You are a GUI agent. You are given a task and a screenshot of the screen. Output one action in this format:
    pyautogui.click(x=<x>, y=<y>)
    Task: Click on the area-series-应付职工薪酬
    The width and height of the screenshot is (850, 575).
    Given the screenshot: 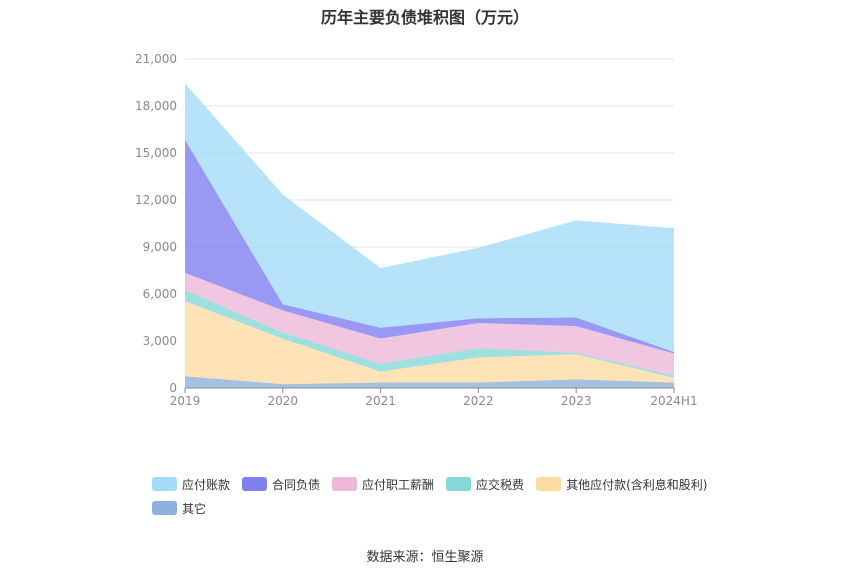 What is the action you would take?
    pyautogui.click(x=429, y=324)
    